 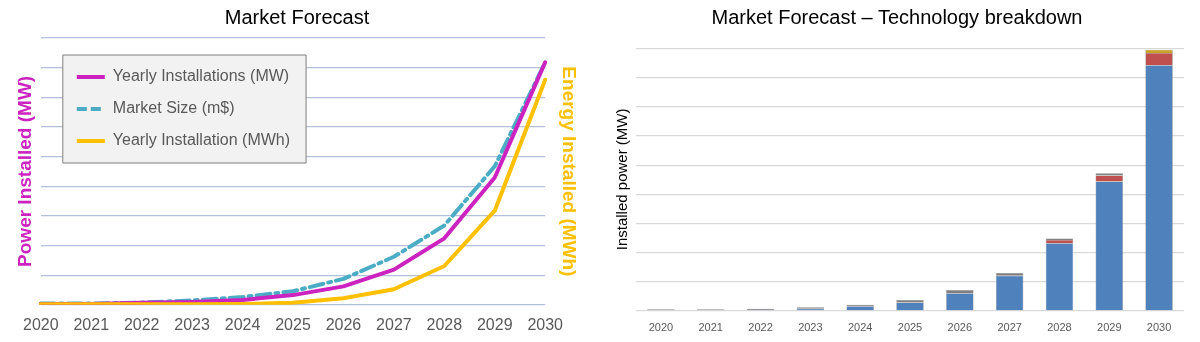 I want to click on y-axis-title: Power Installed (MW), so click(x=24, y=171).